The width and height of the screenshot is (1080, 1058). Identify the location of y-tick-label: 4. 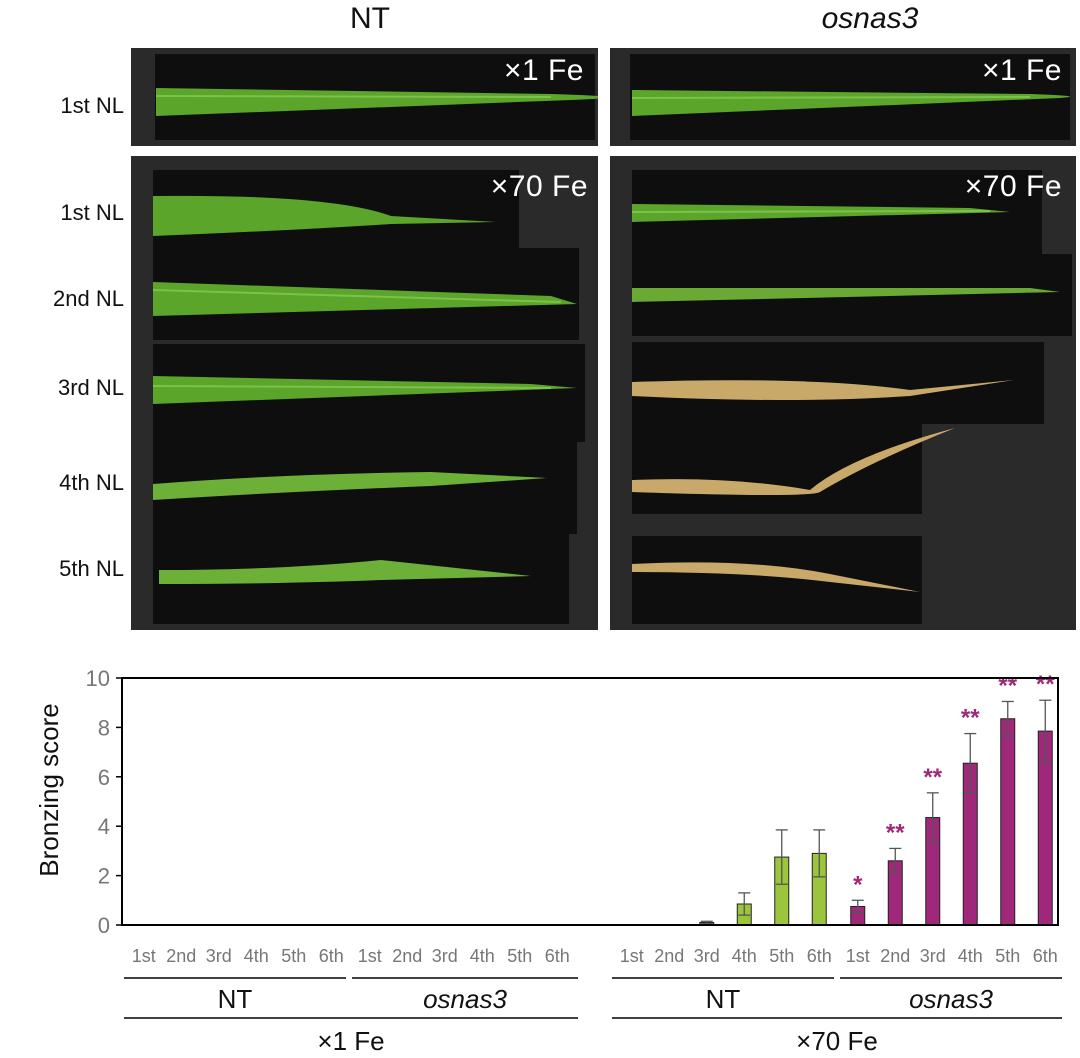
(104, 826).